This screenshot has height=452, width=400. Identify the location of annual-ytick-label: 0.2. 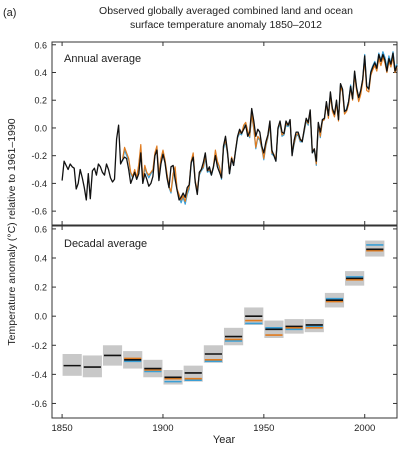
(40, 101).